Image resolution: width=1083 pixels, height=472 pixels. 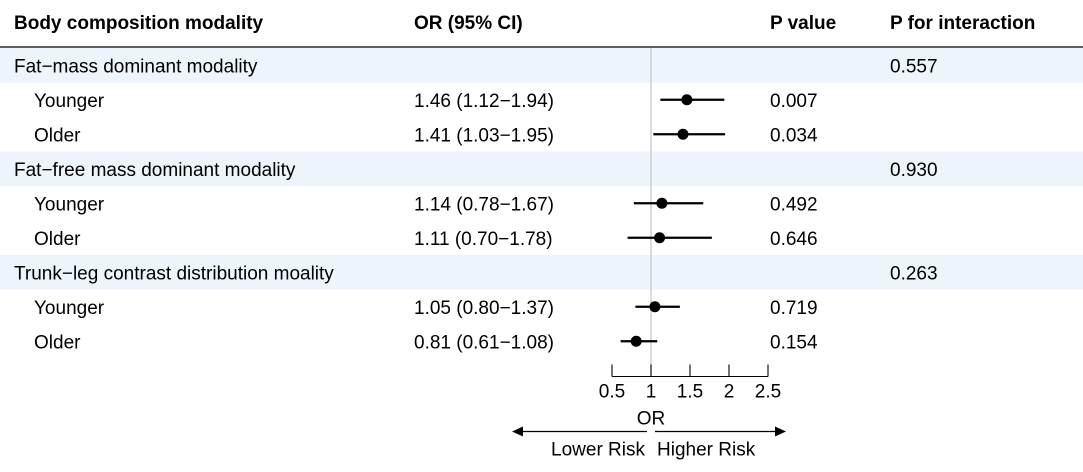 I want to click on p-value: 0.007, so click(x=794, y=101).